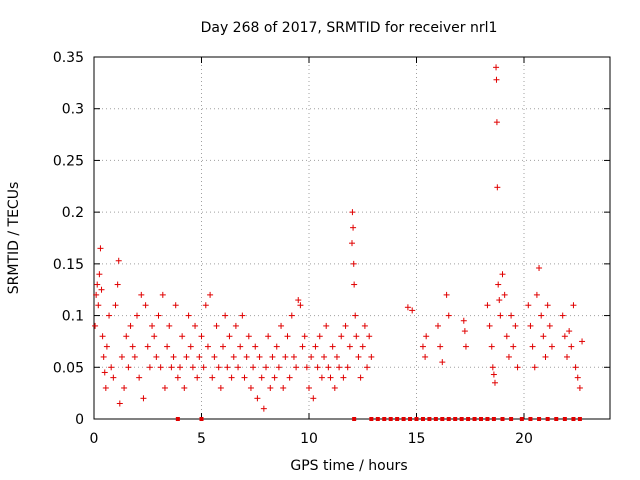  Describe the element at coordinates (68, 368) in the screenshot. I see `y-tick-label: 0.05` at that location.